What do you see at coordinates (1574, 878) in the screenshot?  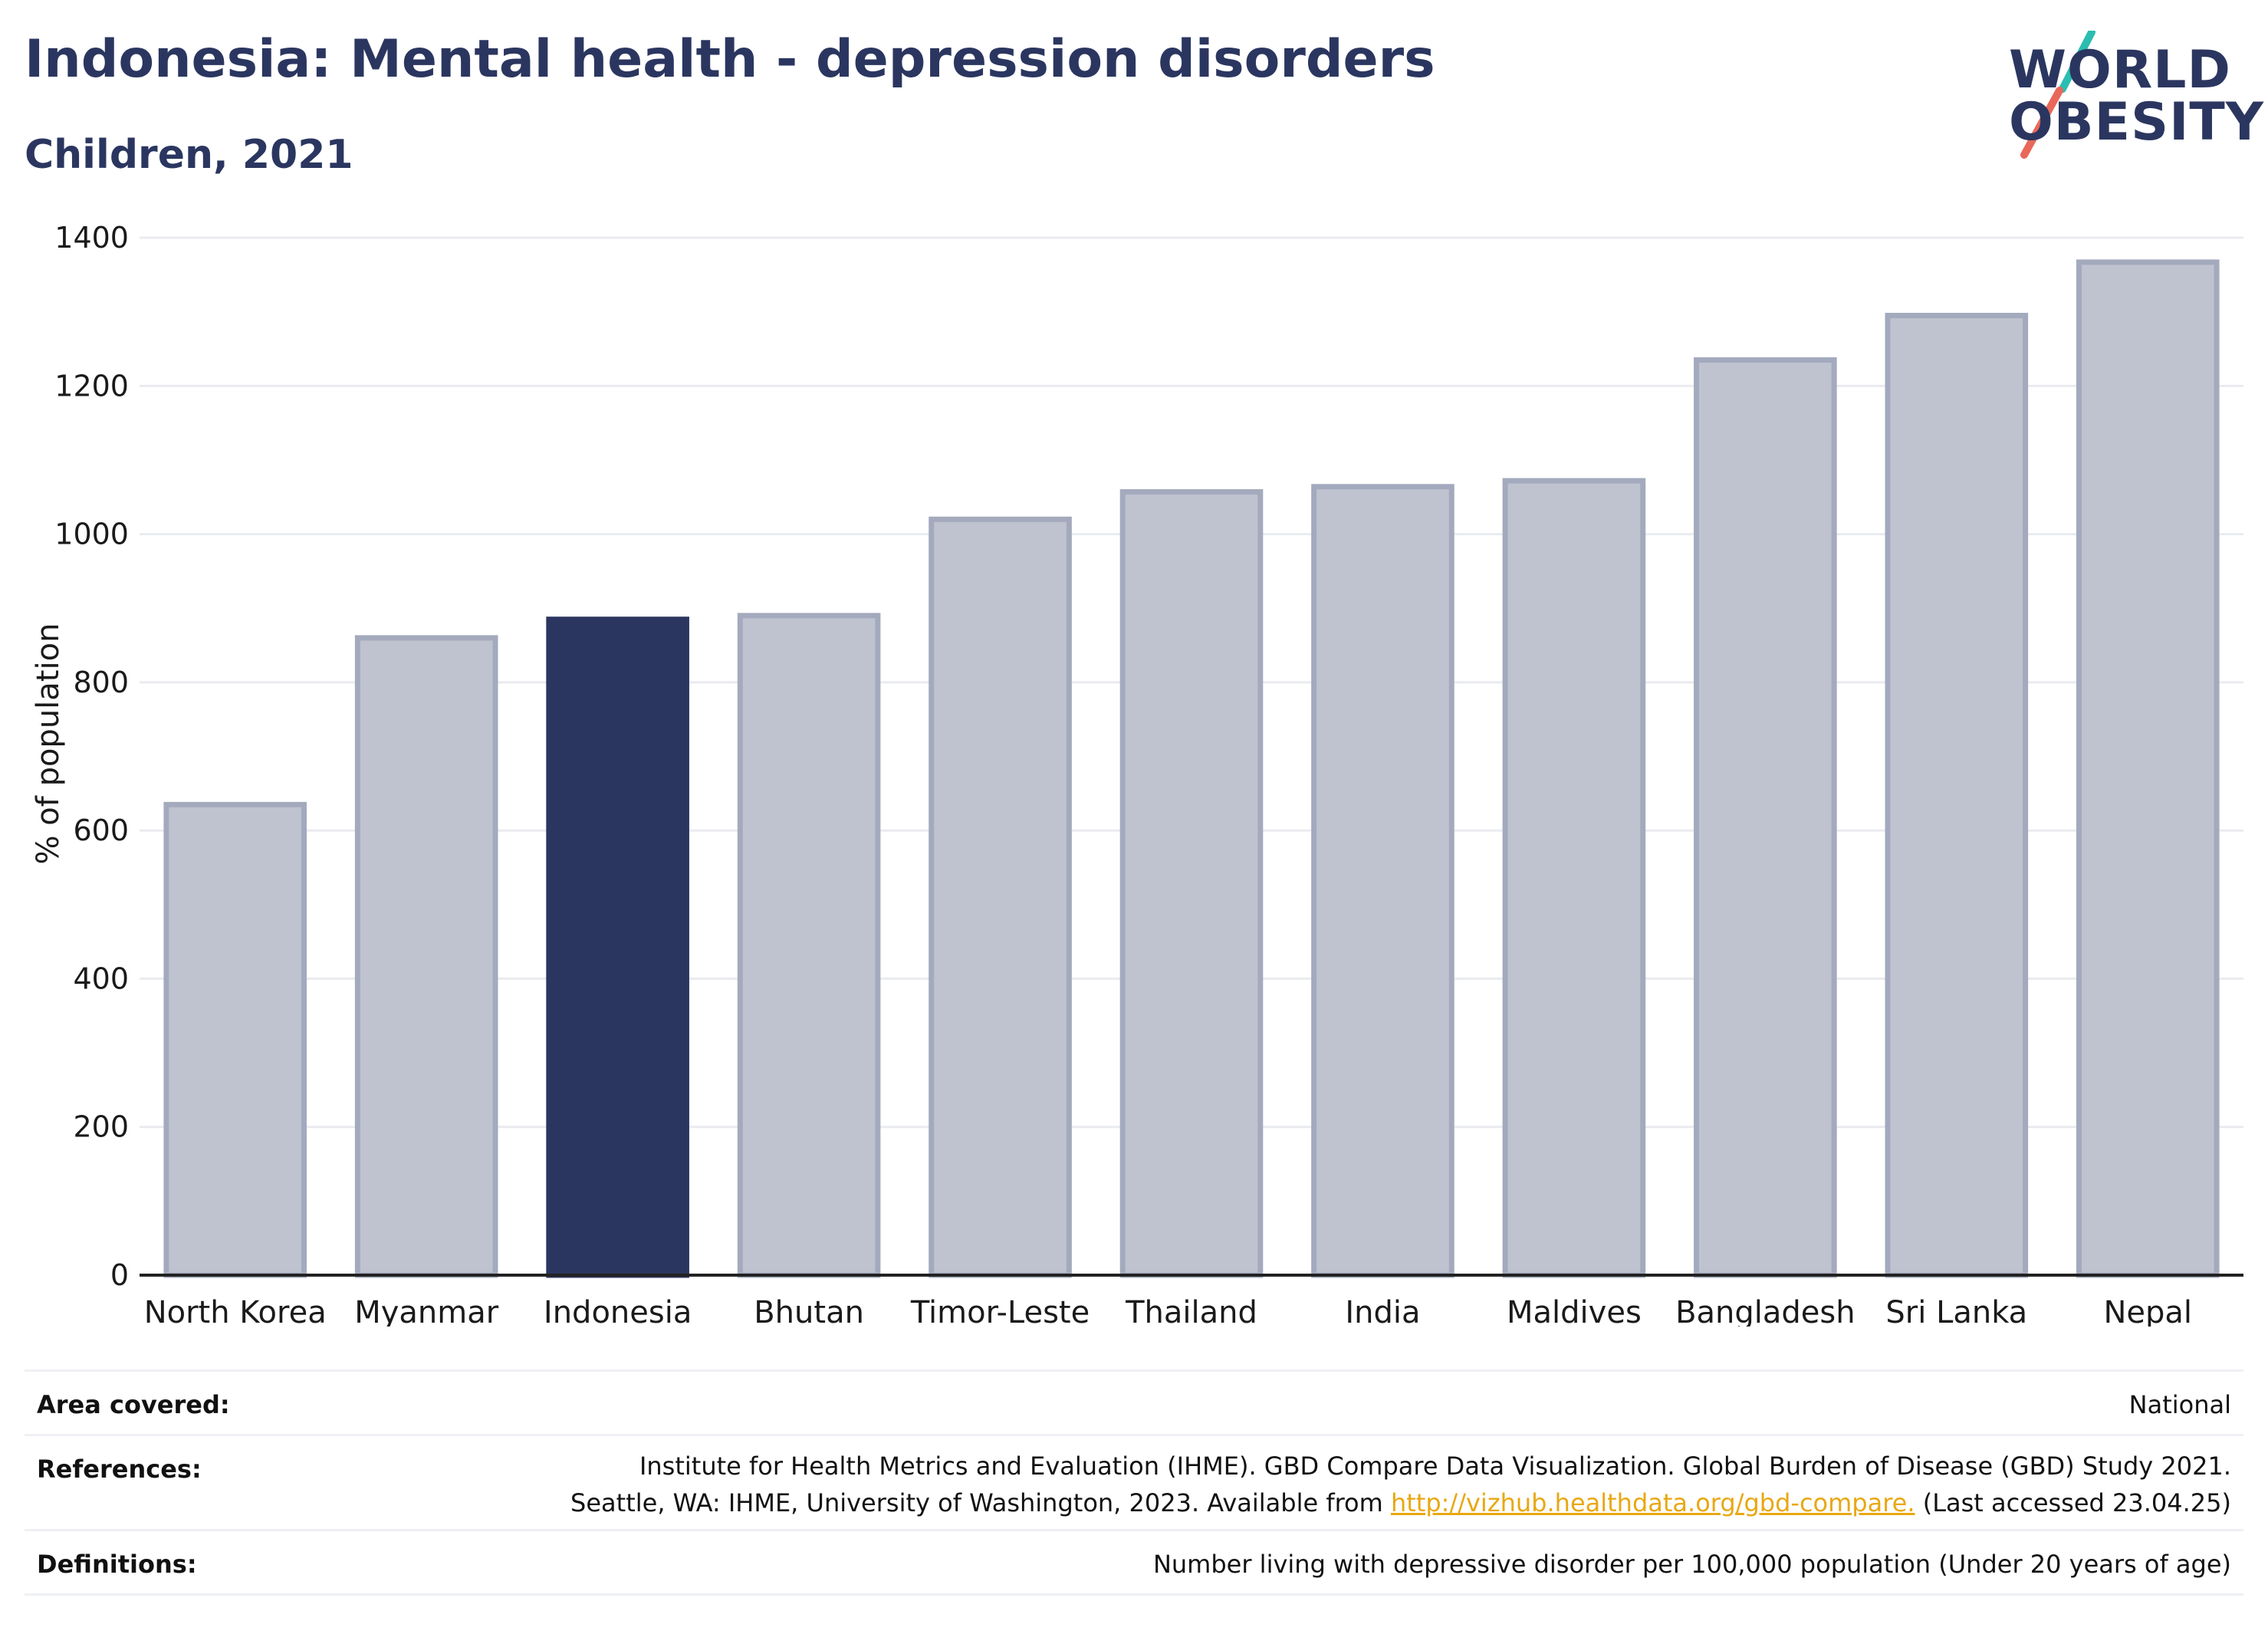 I see `bar-maldives` at bounding box center [1574, 878].